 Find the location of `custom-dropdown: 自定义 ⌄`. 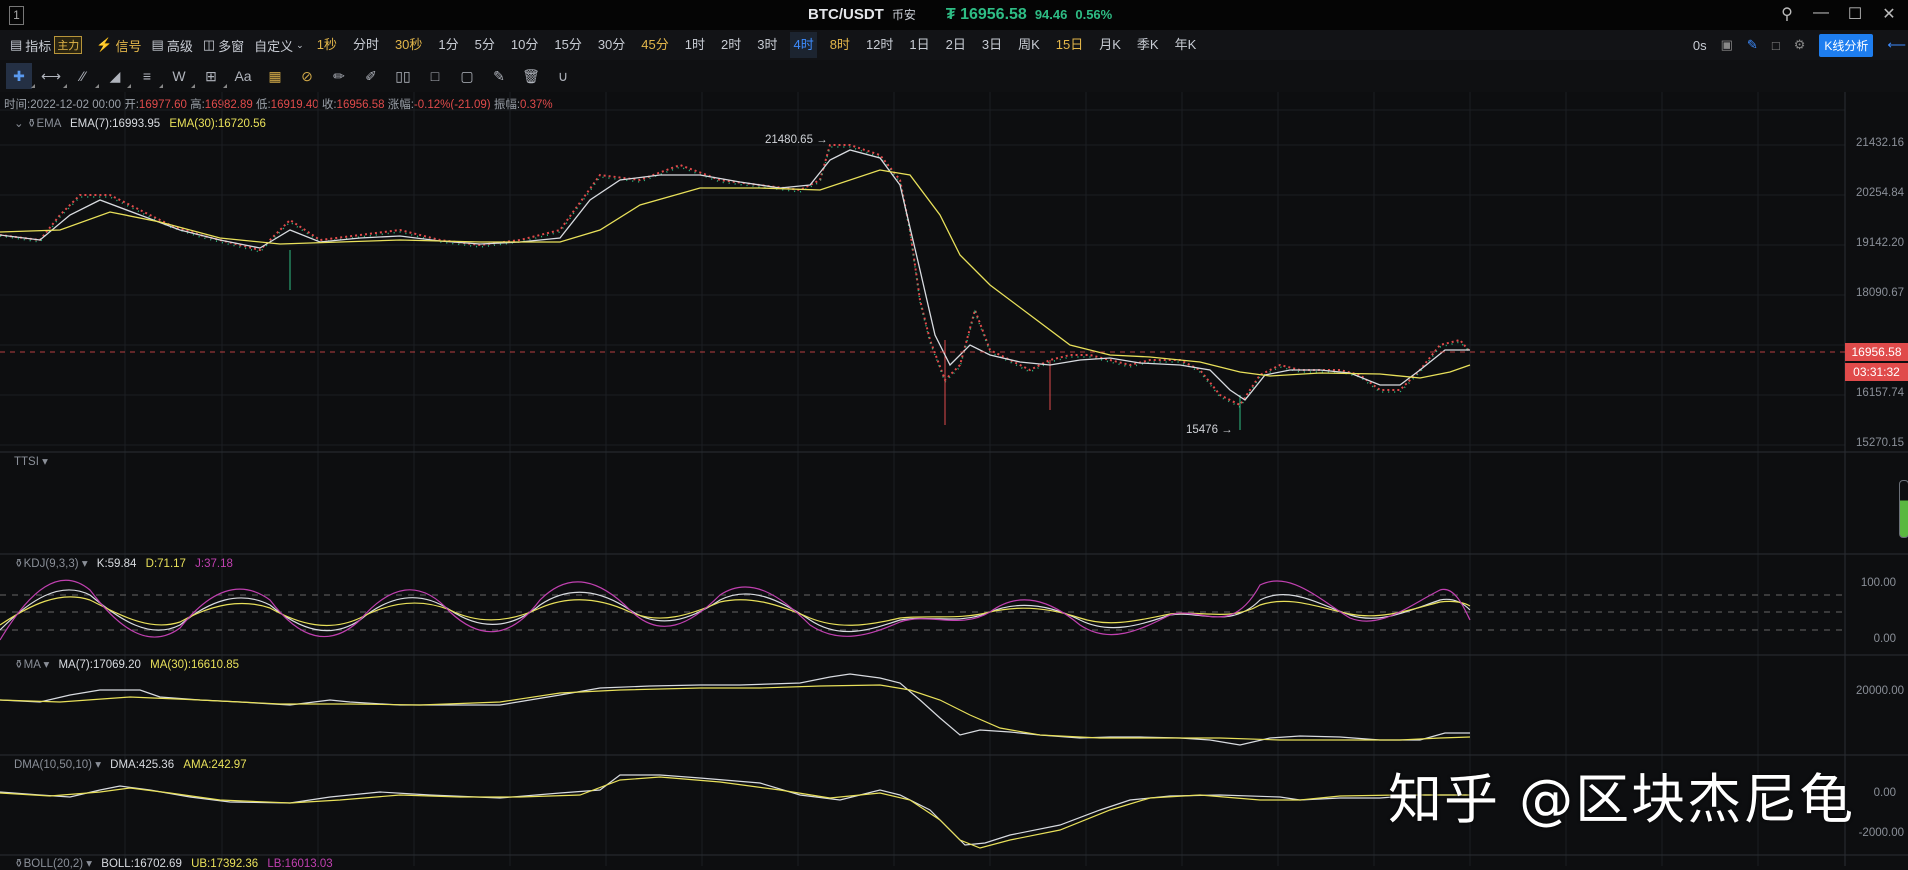

custom-dropdown: 自定义 ⌄ is located at coordinates (279, 46).